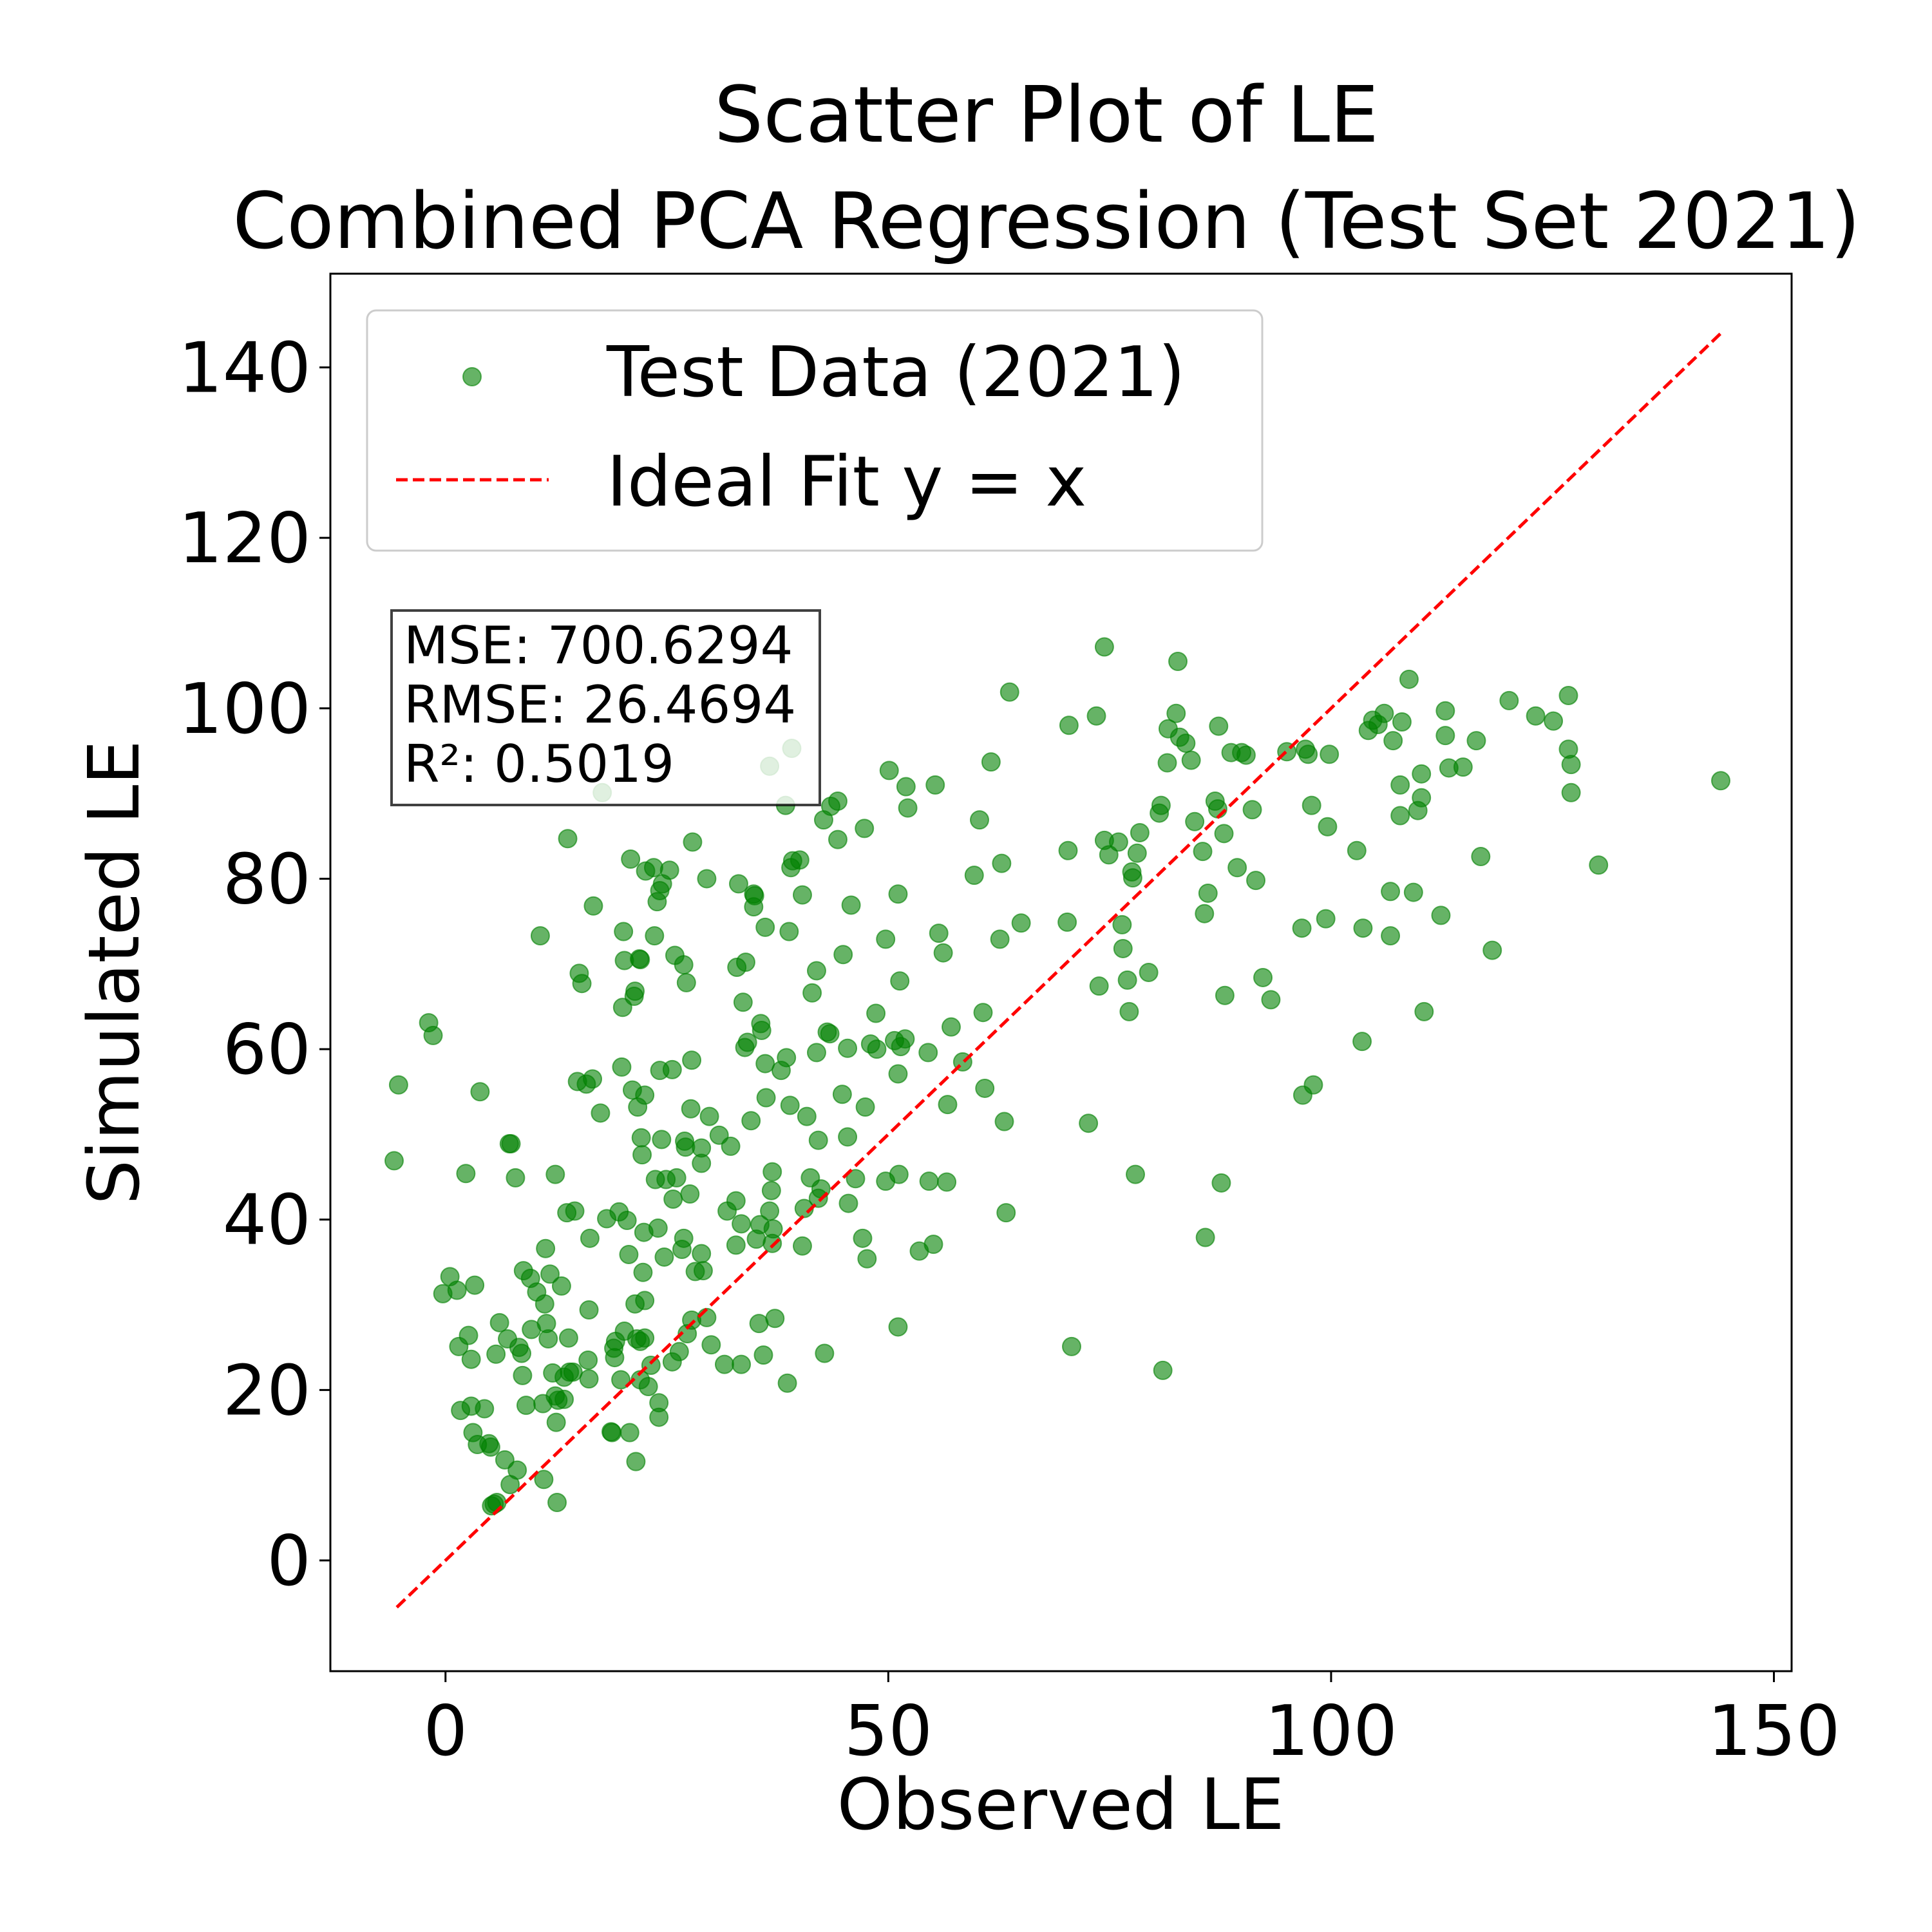  What do you see at coordinates (267, 1050) in the screenshot?
I see `y-tick-label: 60` at bounding box center [267, 1050].